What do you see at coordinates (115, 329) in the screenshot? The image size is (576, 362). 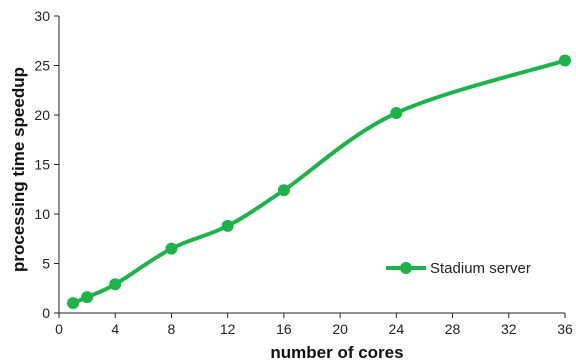 I see `x-tick-label: 4` at bounding box center [115, 329].